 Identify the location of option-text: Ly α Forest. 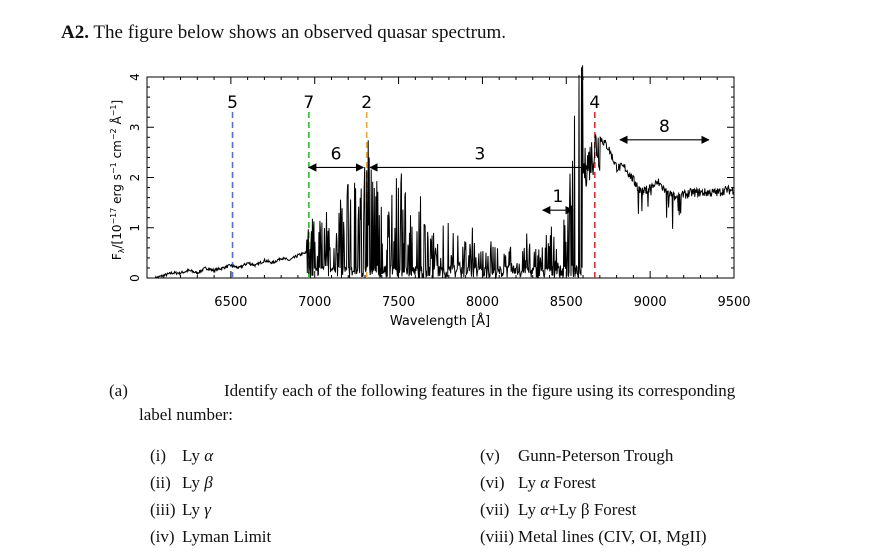
(557, 483).